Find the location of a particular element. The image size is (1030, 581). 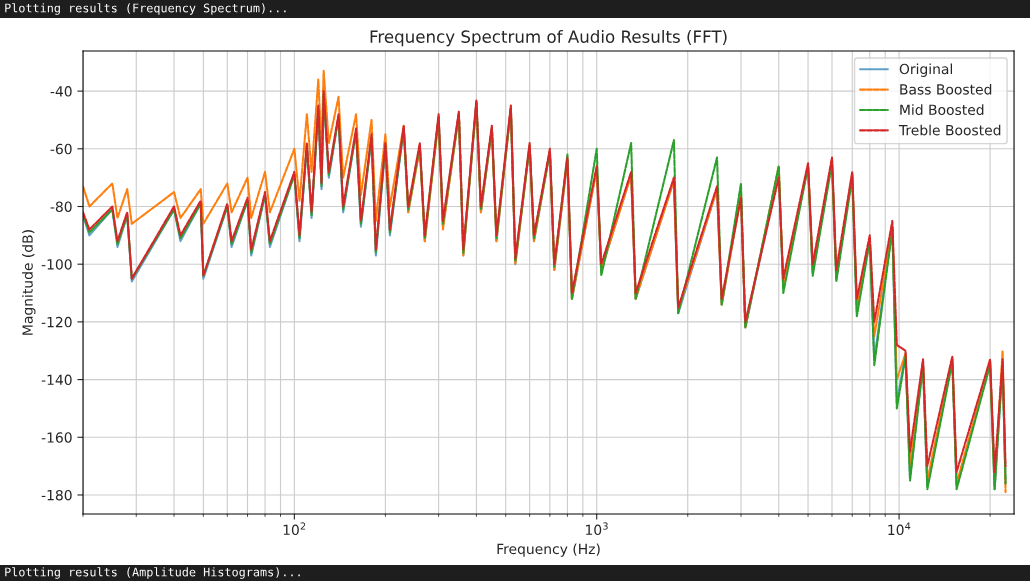

y-tick-label: -120 is located at coordinates (56, 322).